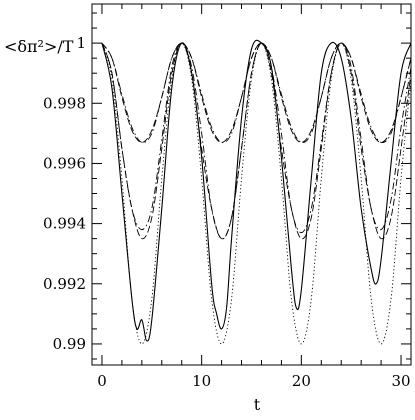 The image size is (415, 420). Describe the element at coordinates (64, 284) in the screenshot. I see `y-tick-label: 0.992` at that location.